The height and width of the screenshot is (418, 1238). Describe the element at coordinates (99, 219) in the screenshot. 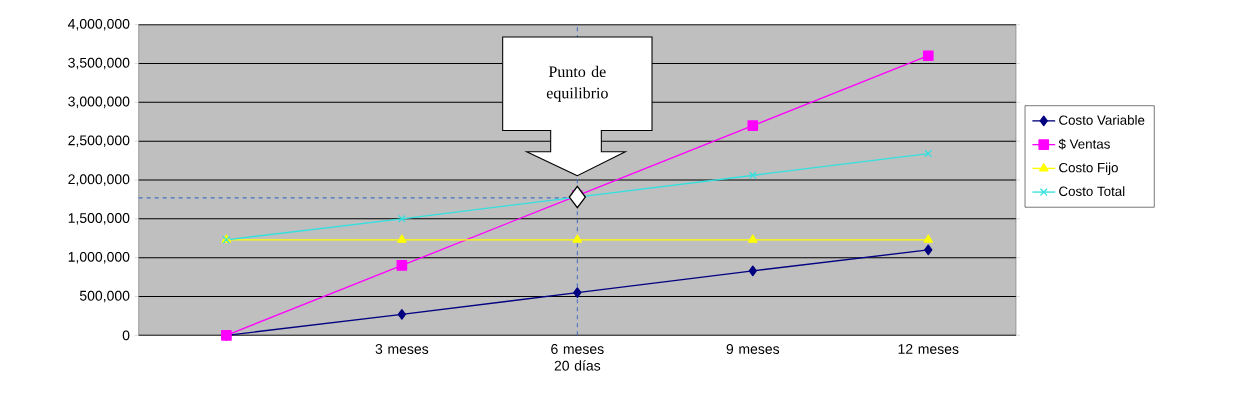

I see `y-tick-label: 1,500,000` at that location.